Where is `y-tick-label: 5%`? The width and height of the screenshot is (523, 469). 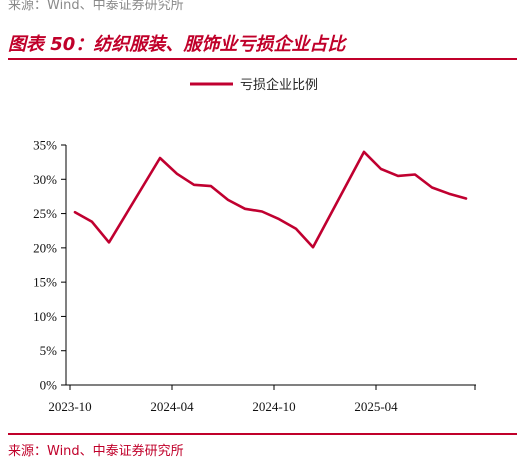
y-tick-label: 5% is located at coordinates (49, 350).